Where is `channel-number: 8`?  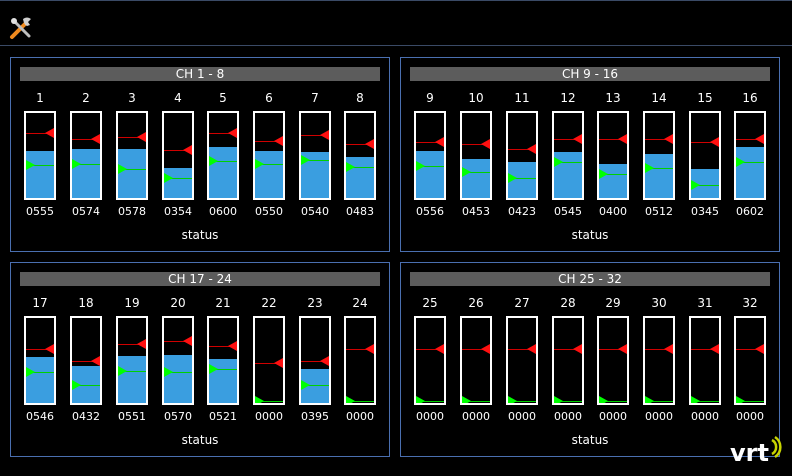
channel-number: 8 is located at coordinates (360, 98).